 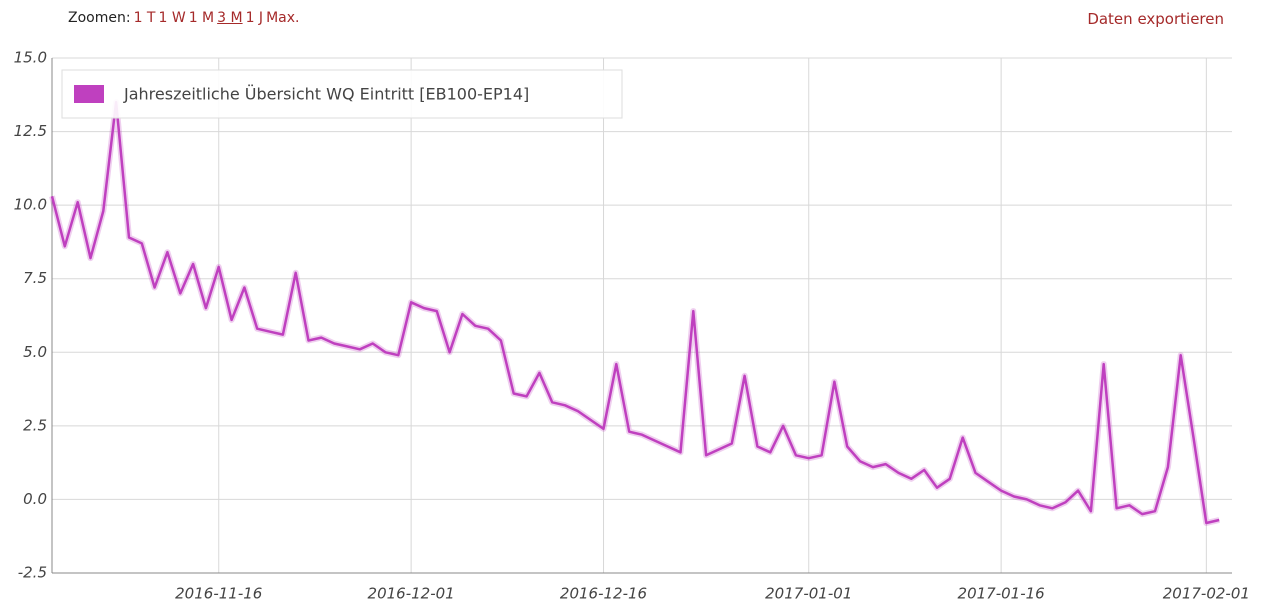 What do you see at coordinates (1206, 594) in the screenshot?
I see `x-tick-label: 2017-02-01` at bounding box center [1206, 594].